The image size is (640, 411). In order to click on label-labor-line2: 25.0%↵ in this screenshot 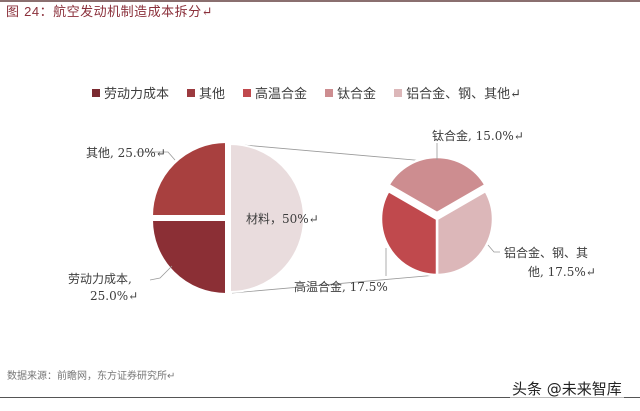, I will do `click(114, 296)`.